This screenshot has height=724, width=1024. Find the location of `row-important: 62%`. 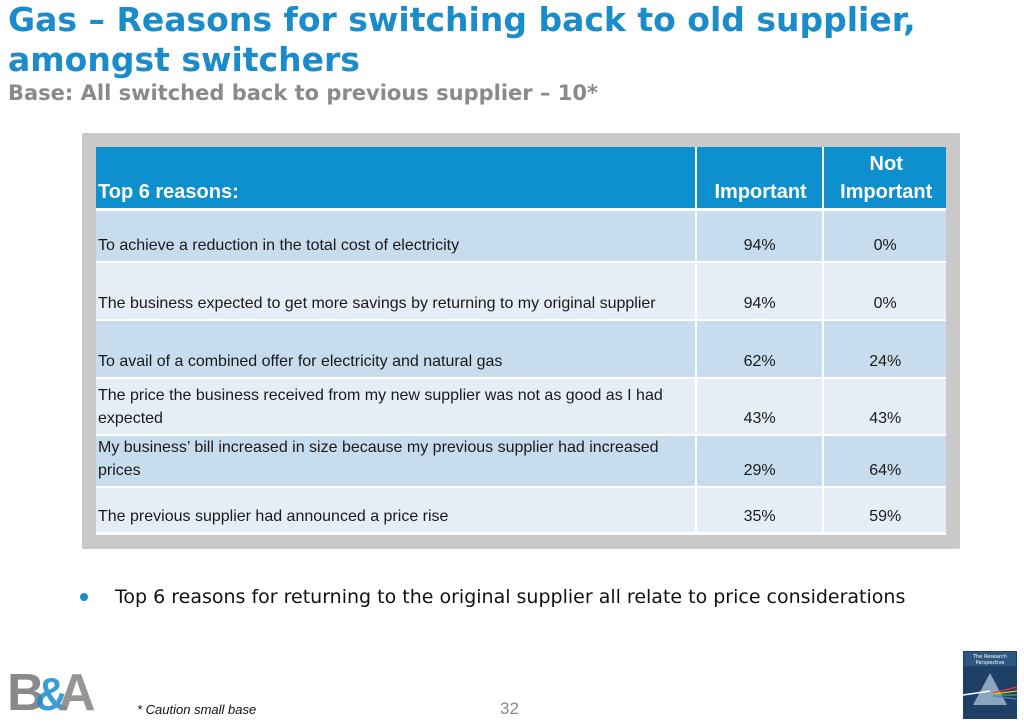

row-important: 62% is located at coordinates (758, 350).